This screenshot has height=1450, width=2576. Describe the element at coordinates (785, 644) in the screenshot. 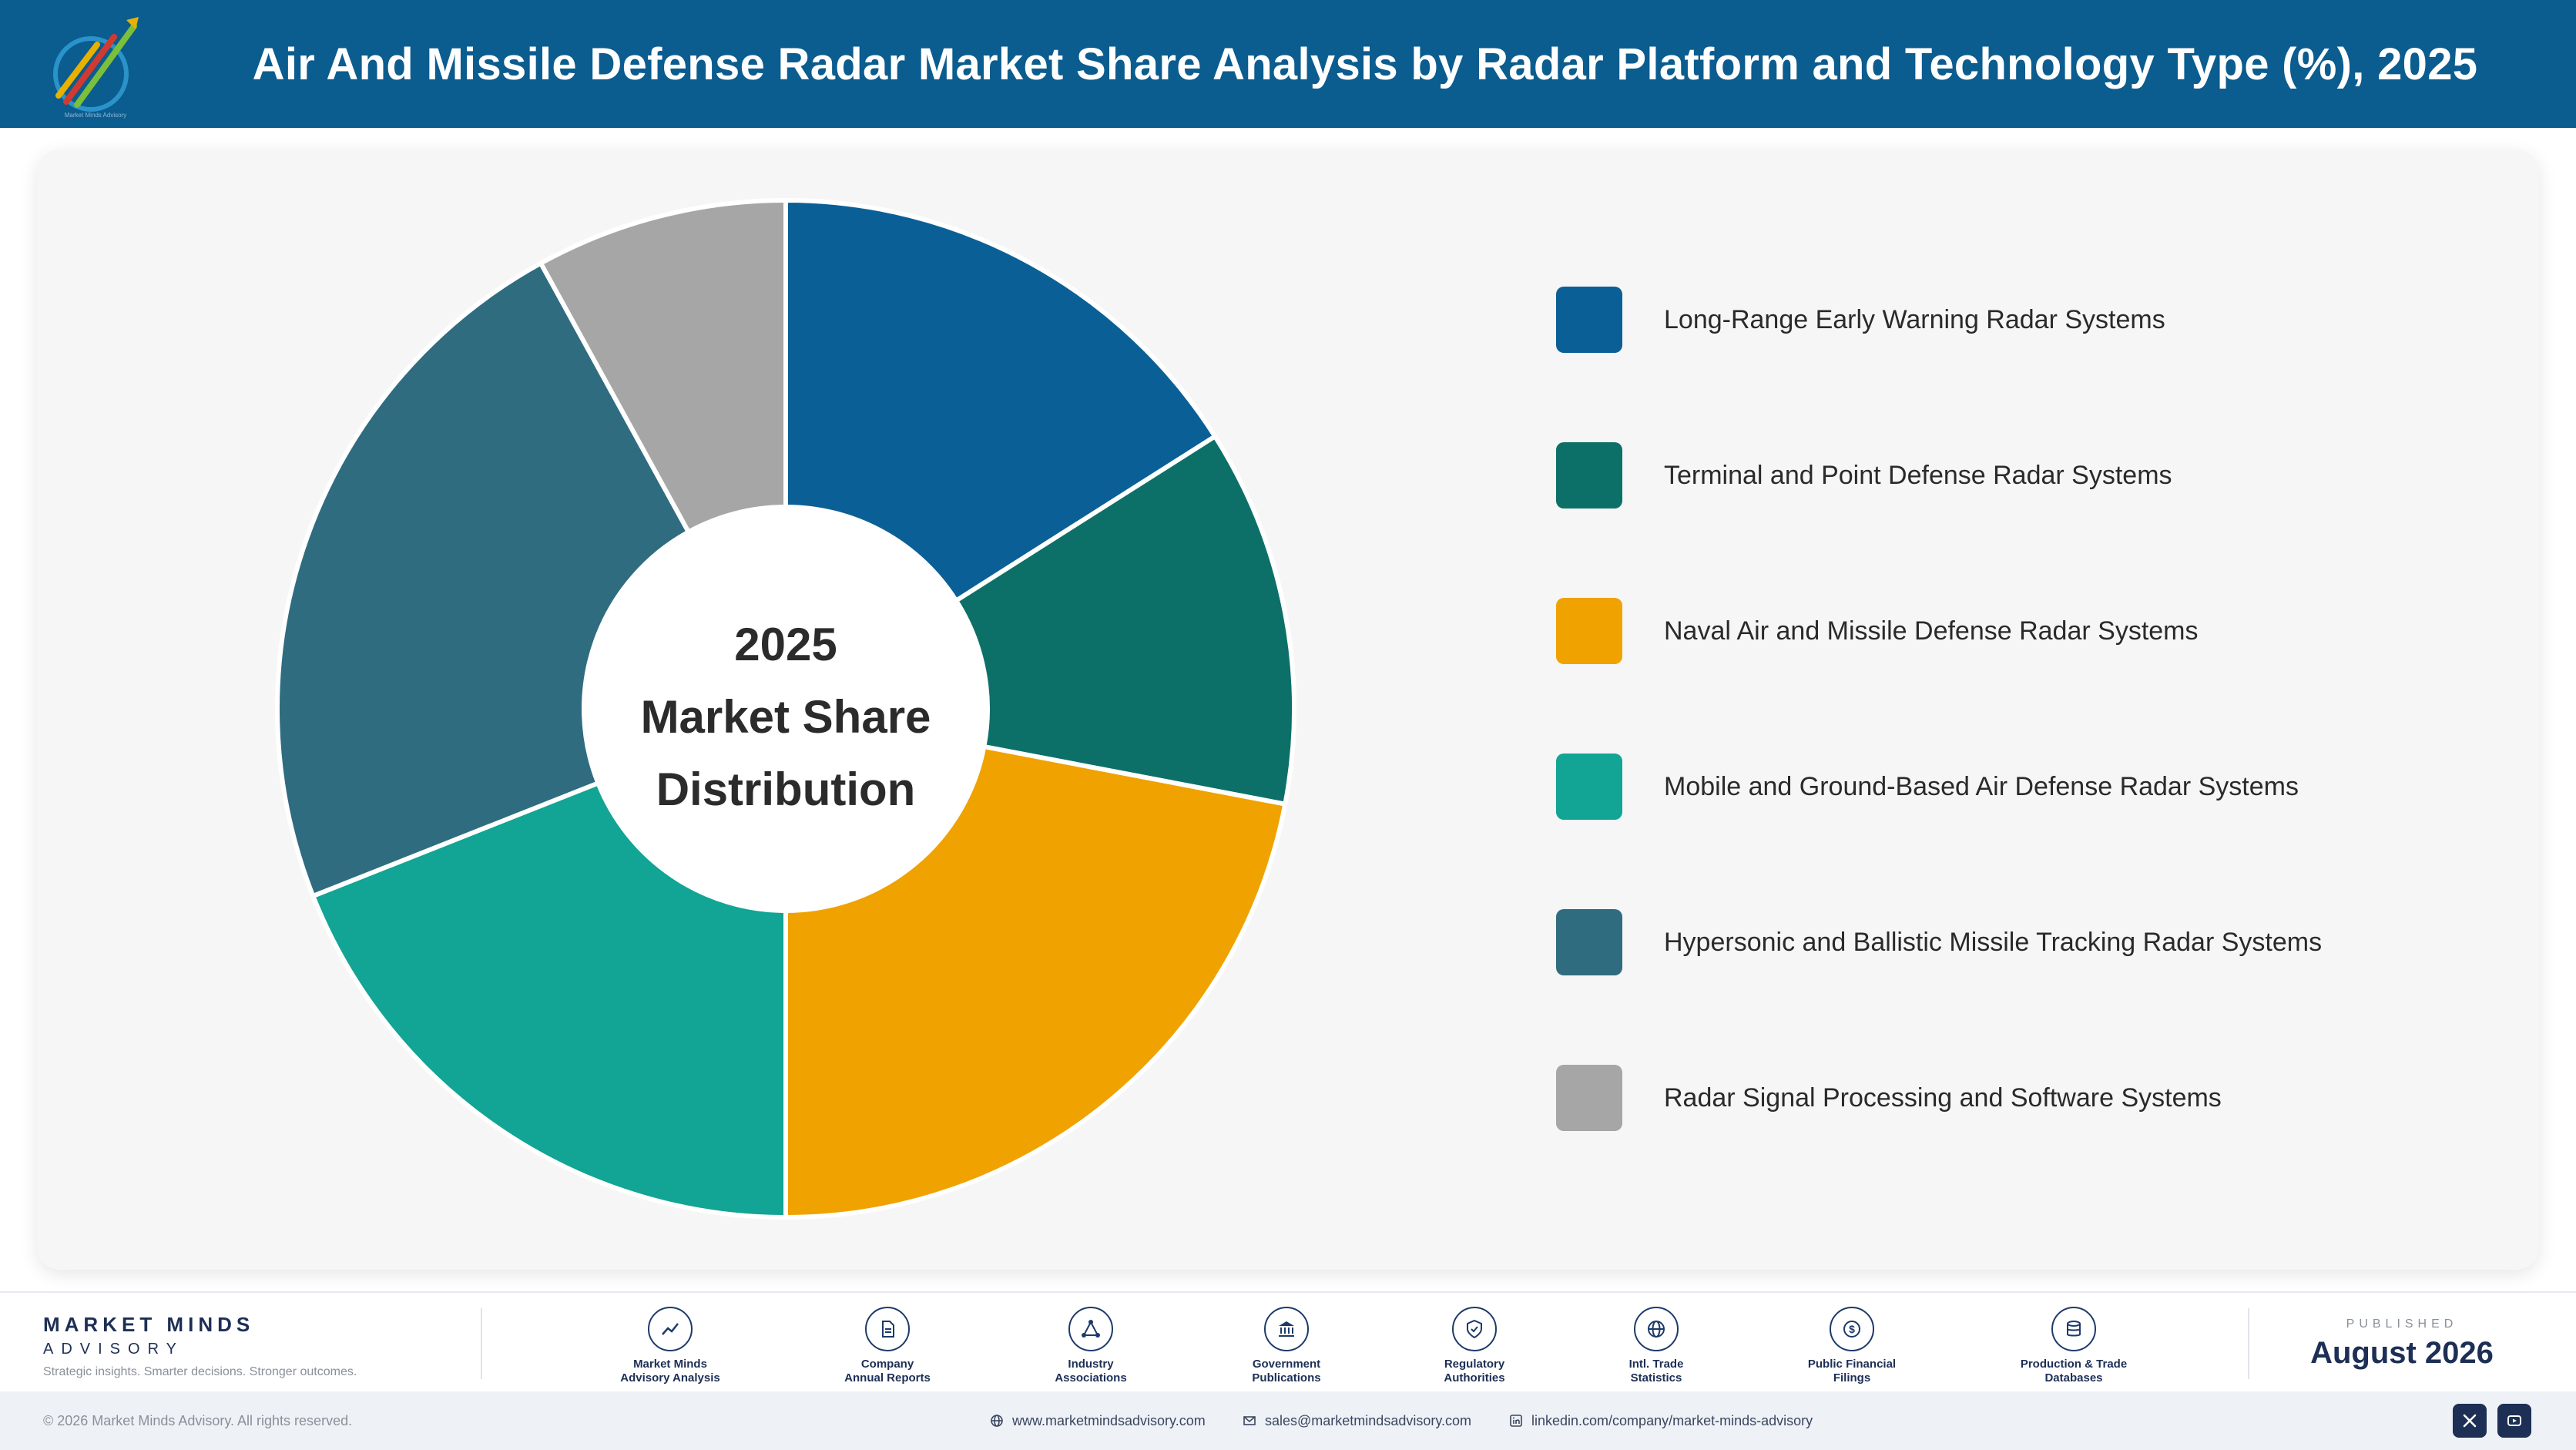

I see `center-label-year: 2025` at that location.